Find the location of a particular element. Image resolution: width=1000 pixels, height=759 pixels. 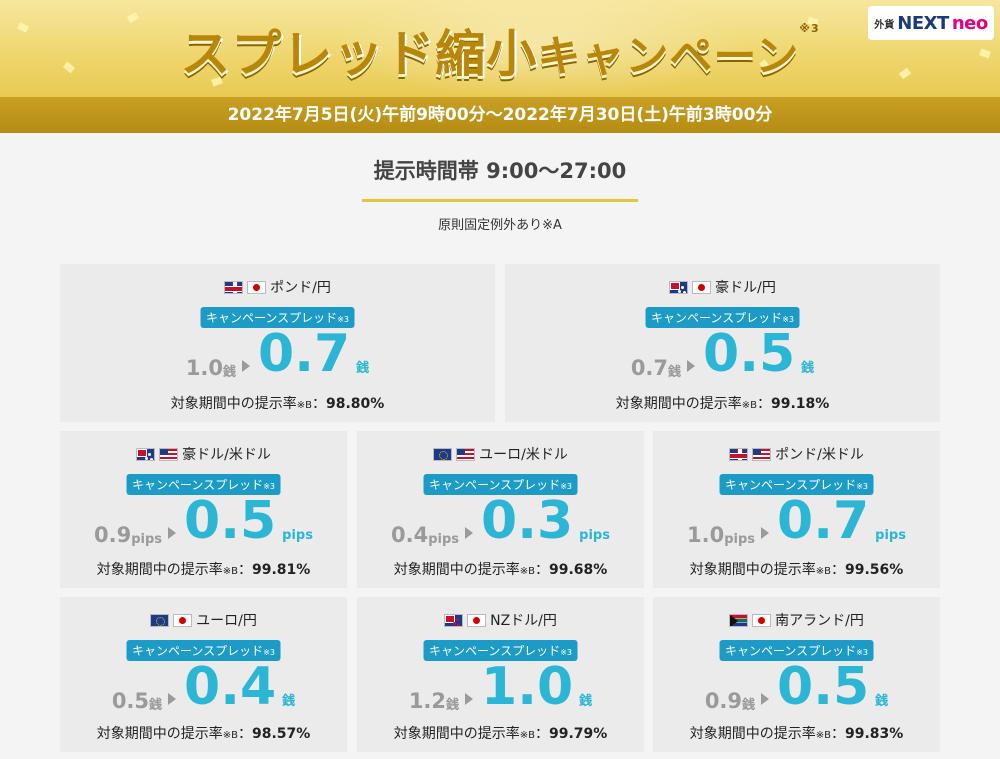

flag-gb-icon is located at coordinates (234, 287).